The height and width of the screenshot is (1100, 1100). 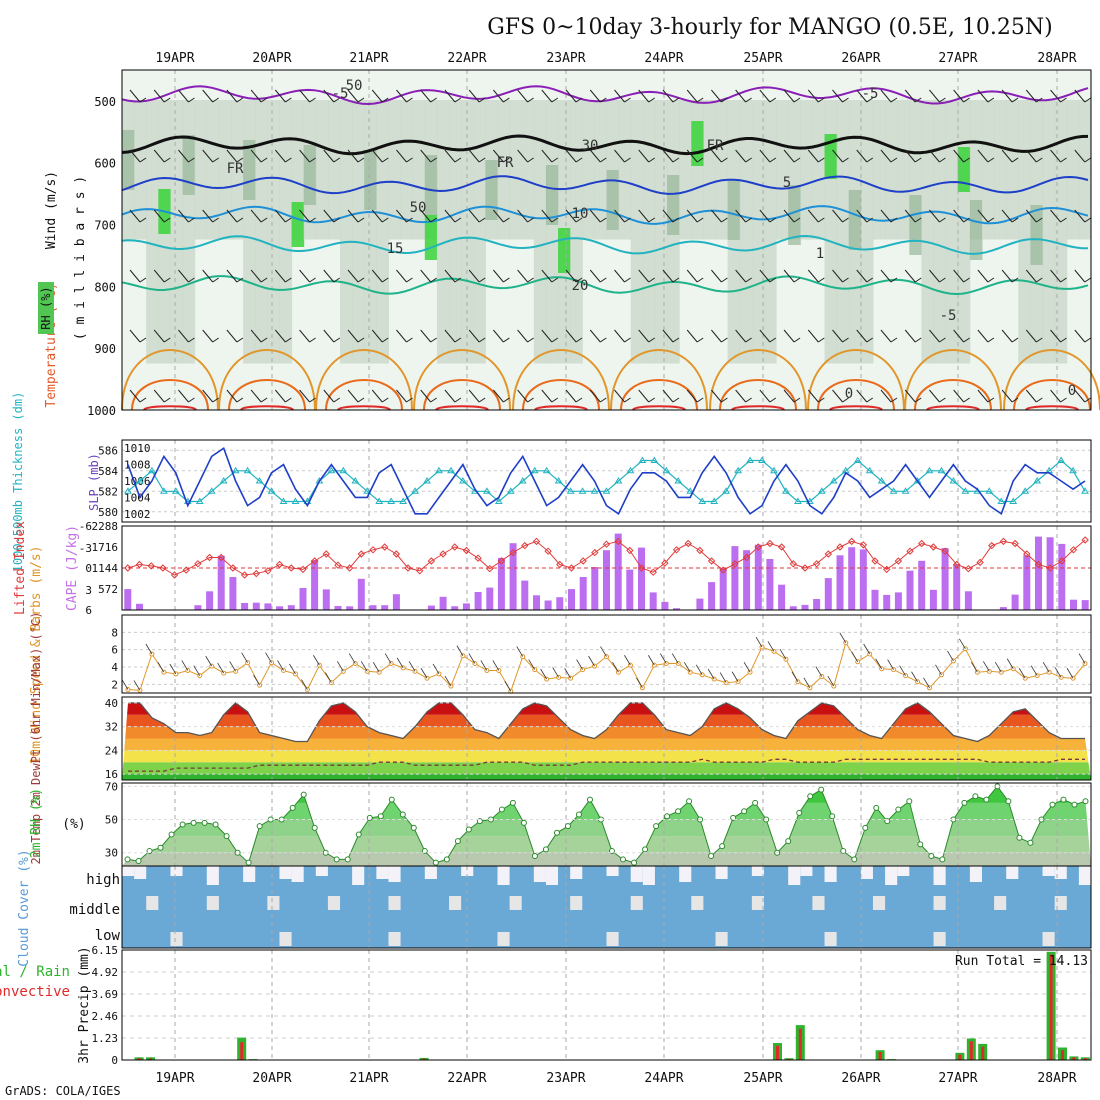 What do you see at coordinates (715, 146) in the screenshot?
I see `contour-label: FR` at bounding box center [715, 146].